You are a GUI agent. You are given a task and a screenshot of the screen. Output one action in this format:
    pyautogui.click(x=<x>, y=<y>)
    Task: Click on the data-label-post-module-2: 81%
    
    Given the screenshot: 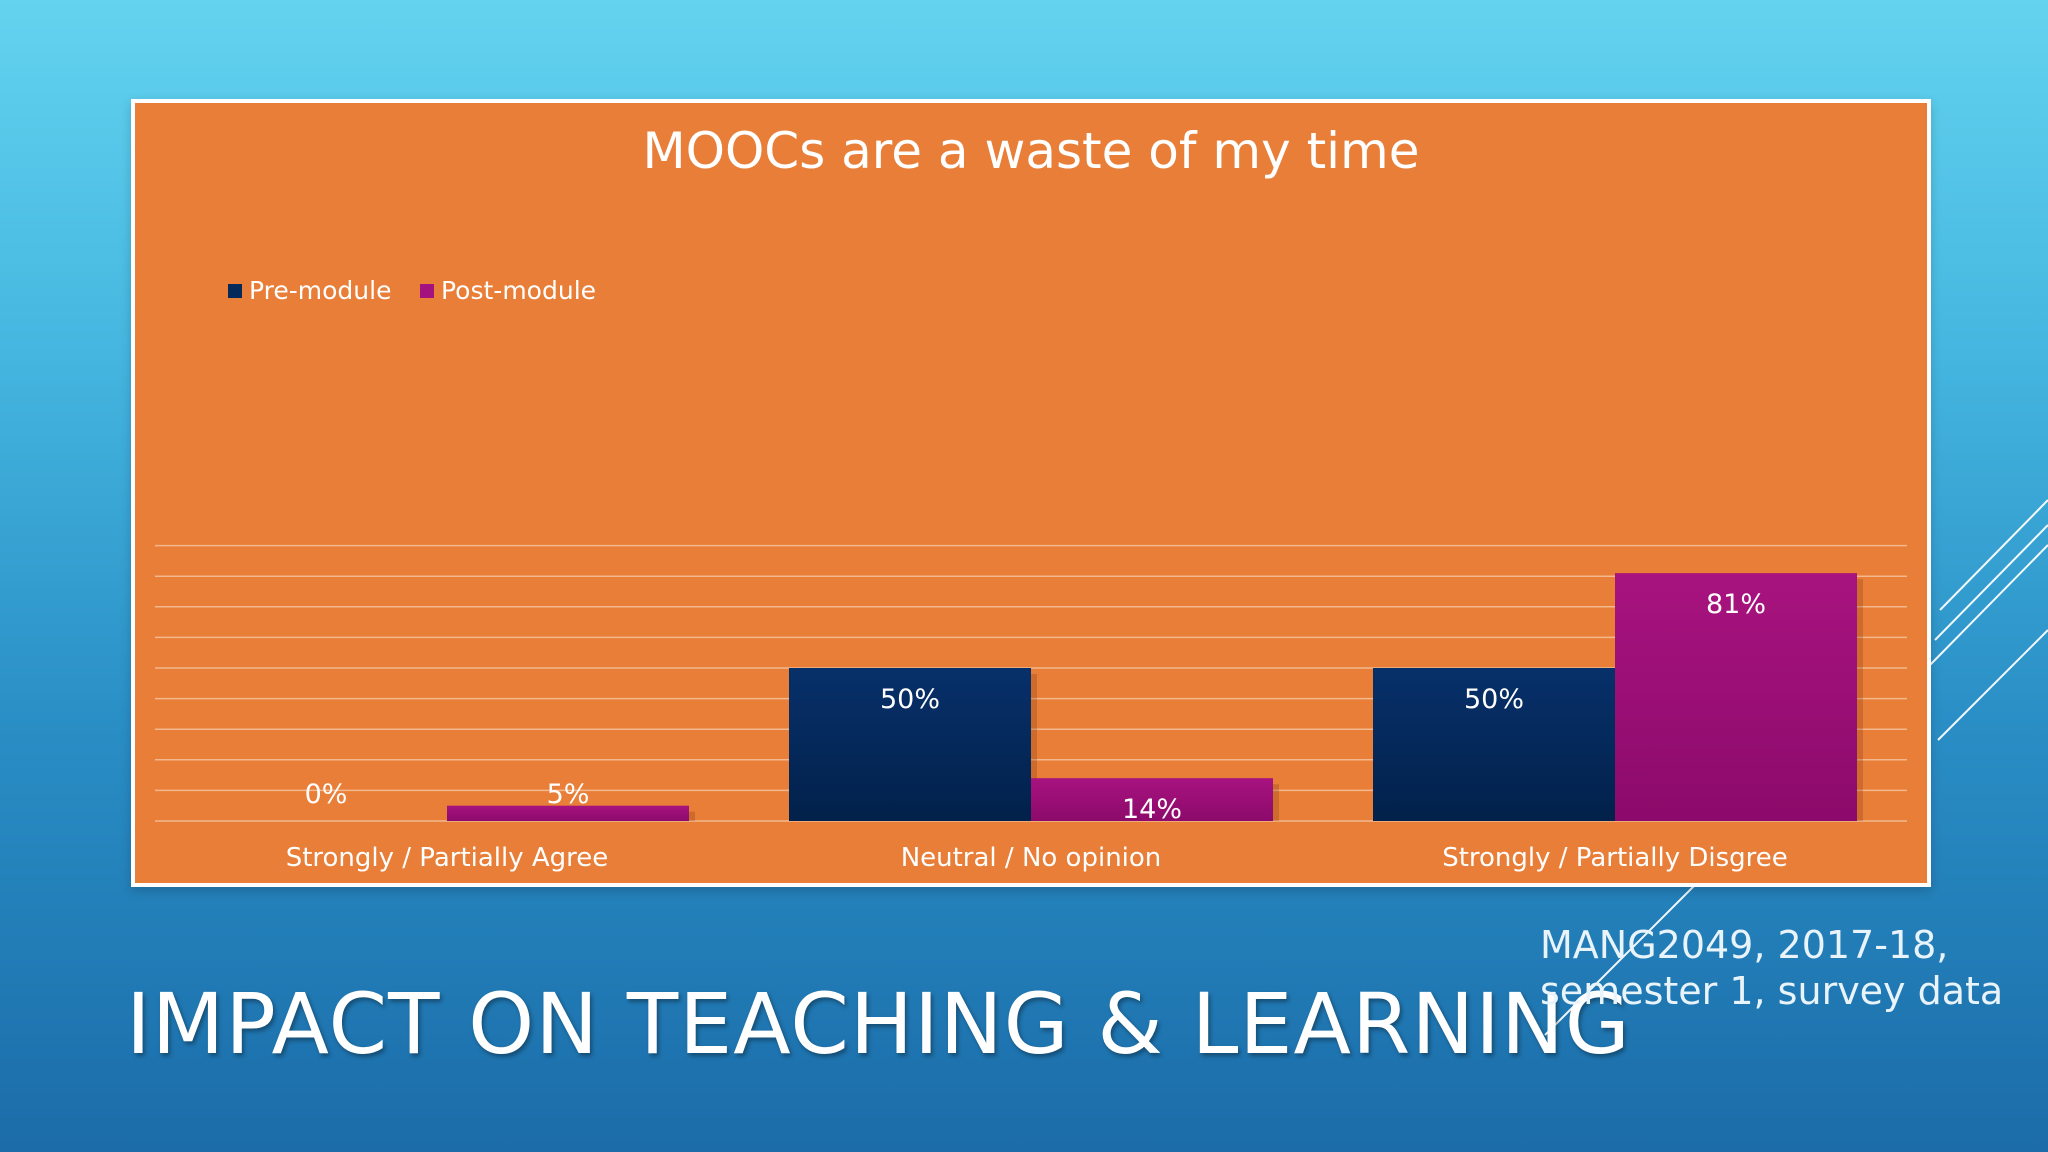 What is the action you would take?
    pyautogui.click(x=1736, y=604)
    